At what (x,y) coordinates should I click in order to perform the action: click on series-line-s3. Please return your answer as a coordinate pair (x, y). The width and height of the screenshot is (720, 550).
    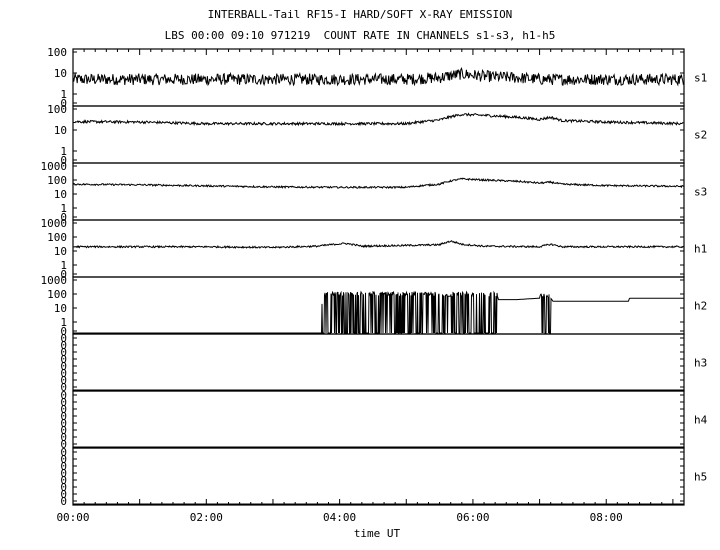
    Looking at the image, I should click on (378, 183).